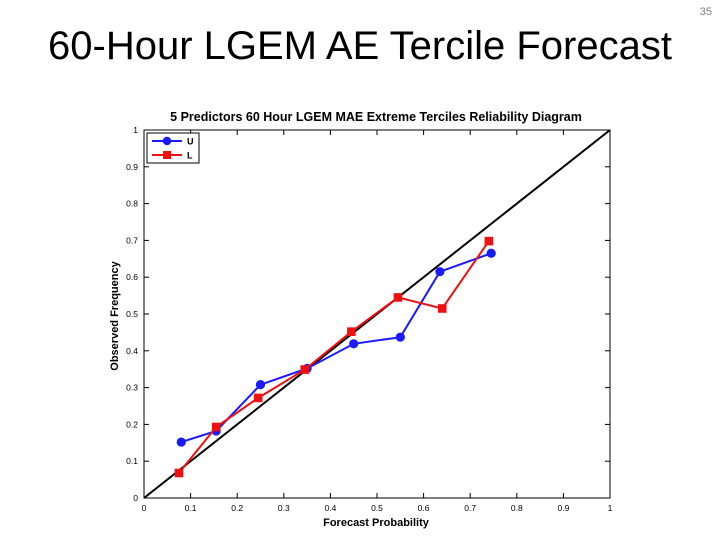 This screenshot has width=720, height=540. Describe the element at coordinates (132, 424) in the screenshot. I see `y-tick-label: 0.2` at that location.